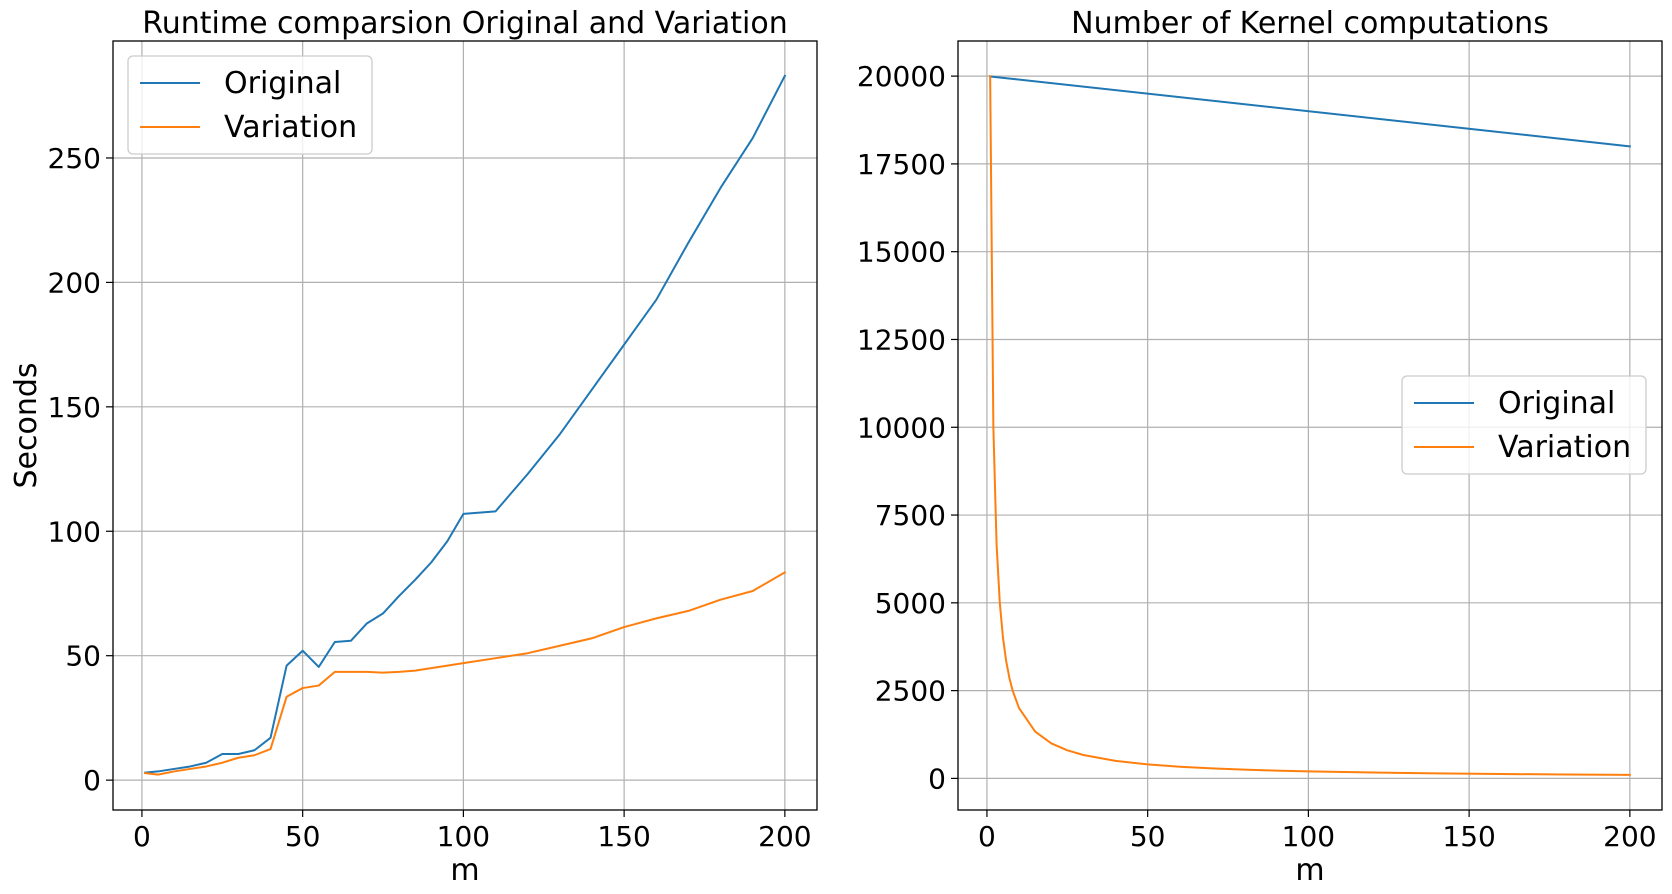 The width and height of the screenshot is (1672, 894). Describe the element at coordinates (74, 158) in the screenshot. I see `y-tick-label: 250` at that location.